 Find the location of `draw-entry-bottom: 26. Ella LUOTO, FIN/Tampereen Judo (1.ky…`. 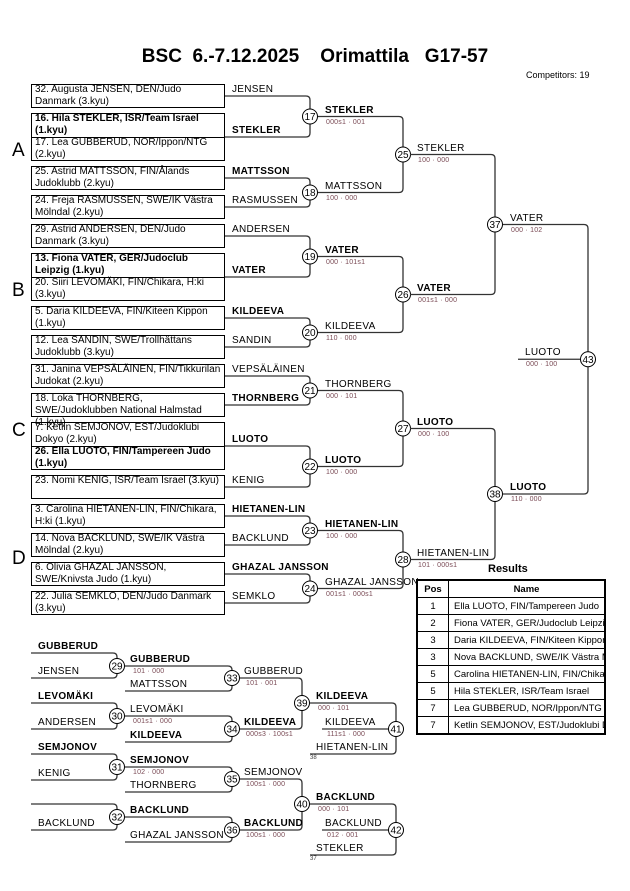

draw-entry-bottom: 26. Ella LUOTO, FIN/Tampereen Judo (1.ky… is located at coordinates (123, 457).